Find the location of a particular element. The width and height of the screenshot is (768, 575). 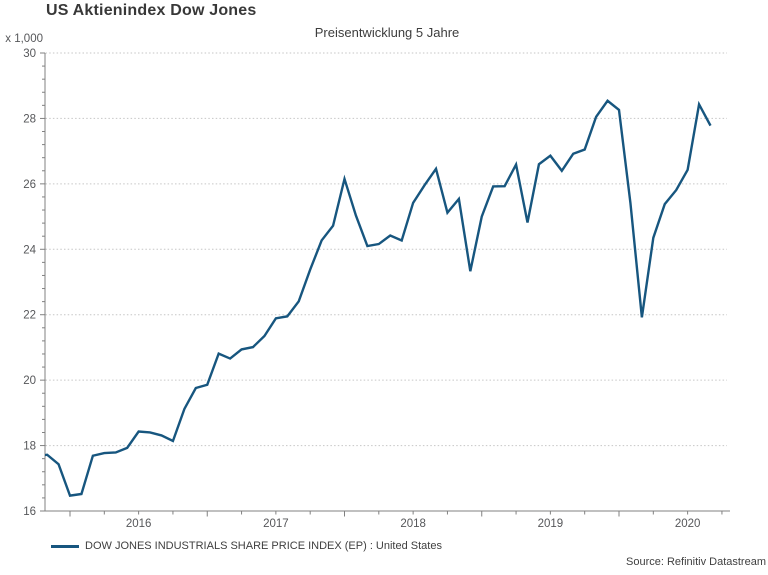

y-tick-label: 24 is located at coordinates (29, 250).